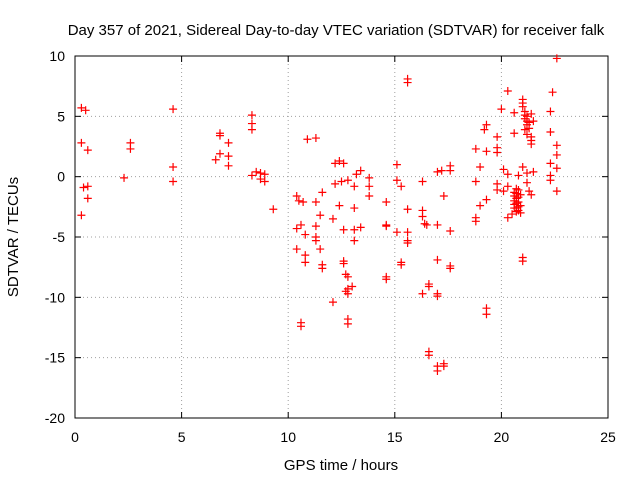 Image resolution: width=640 pixels, height=480 pixels. What do you see at coordinates (55, 418) in the screenshot?
I see `y-tick-label: -20` at bounding box center [55, 418].